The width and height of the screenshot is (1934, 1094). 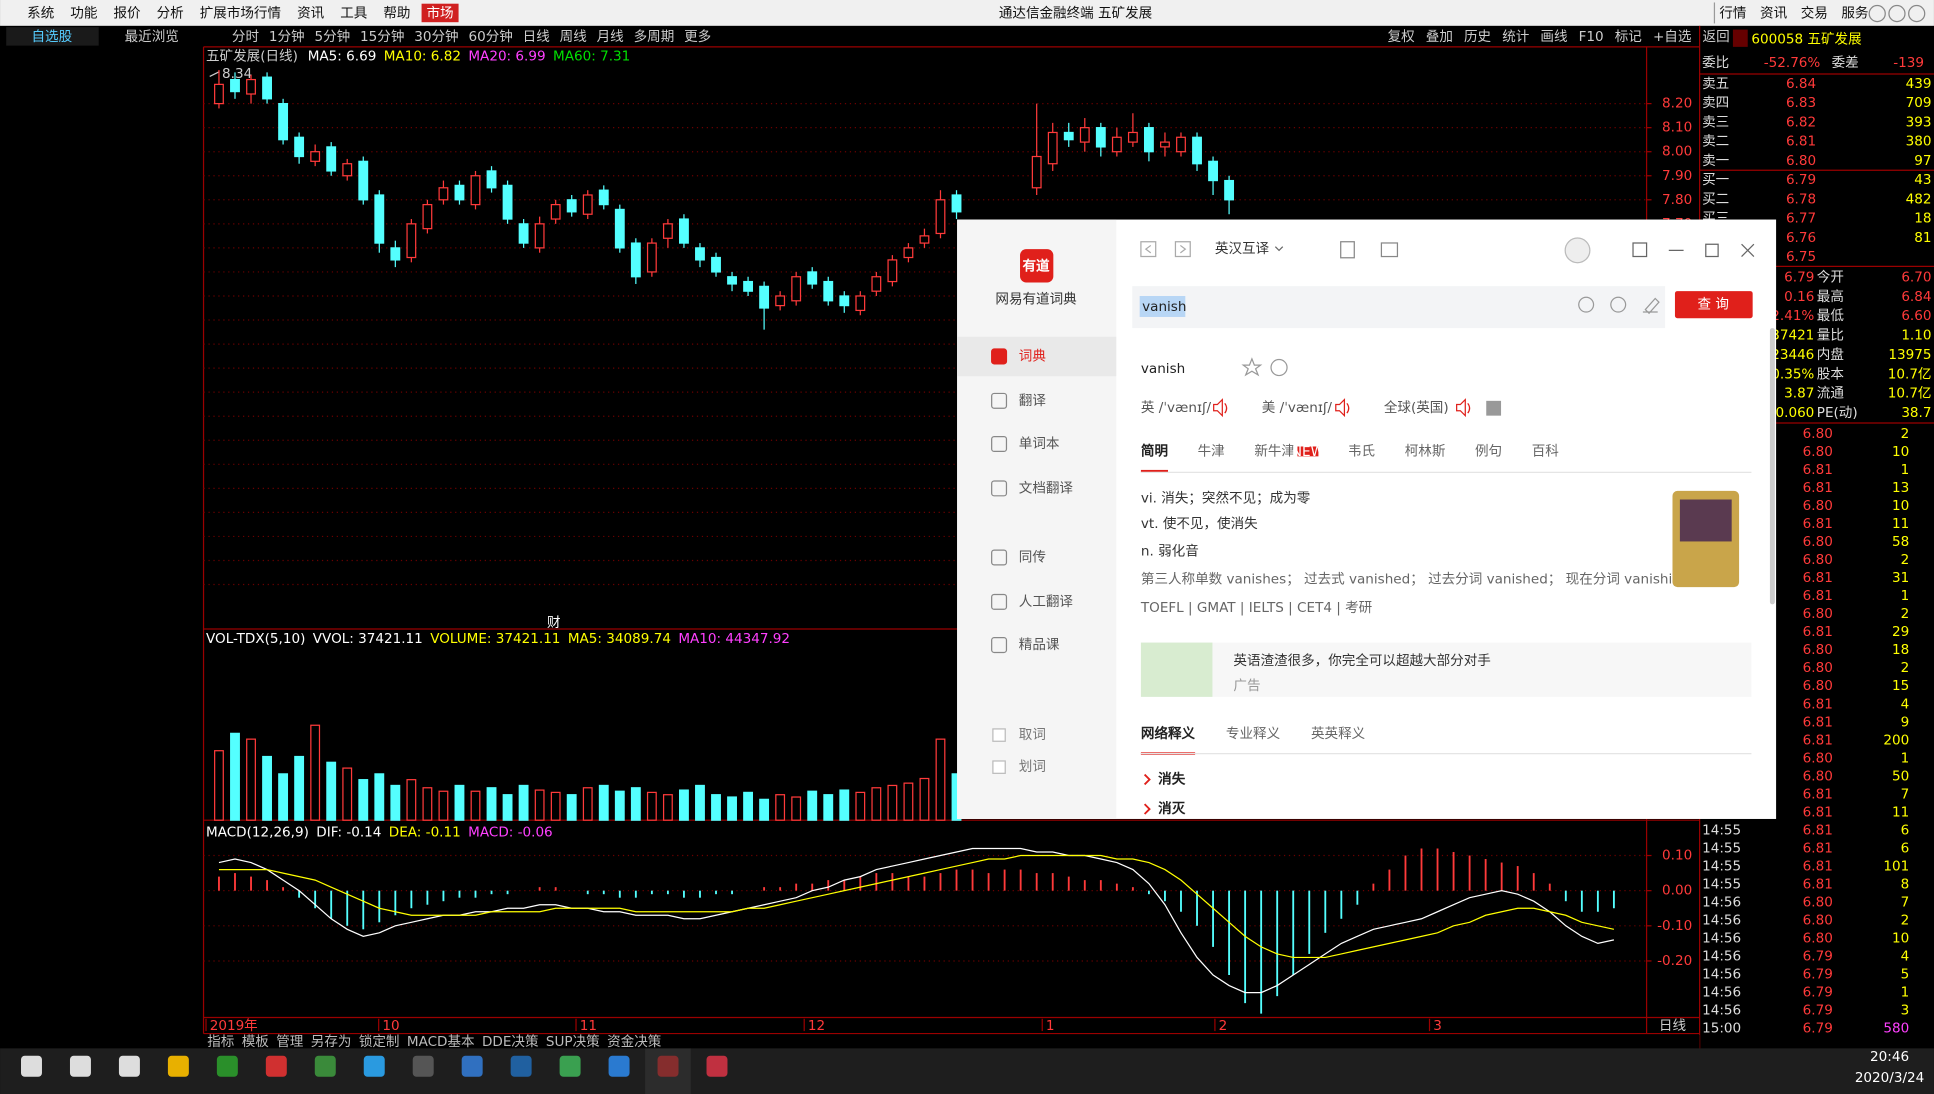 I want to click on period-button: 30分钟, so click(x=436, y=36).